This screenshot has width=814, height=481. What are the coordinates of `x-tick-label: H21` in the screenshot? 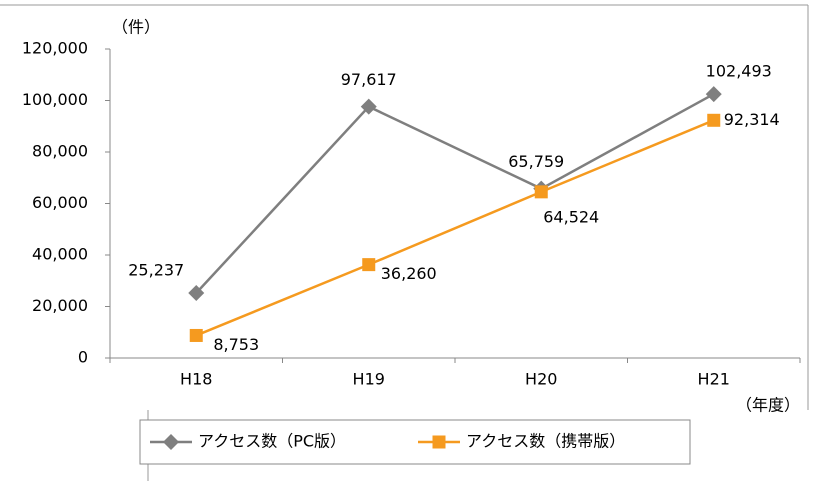 It's located at (714, 379).